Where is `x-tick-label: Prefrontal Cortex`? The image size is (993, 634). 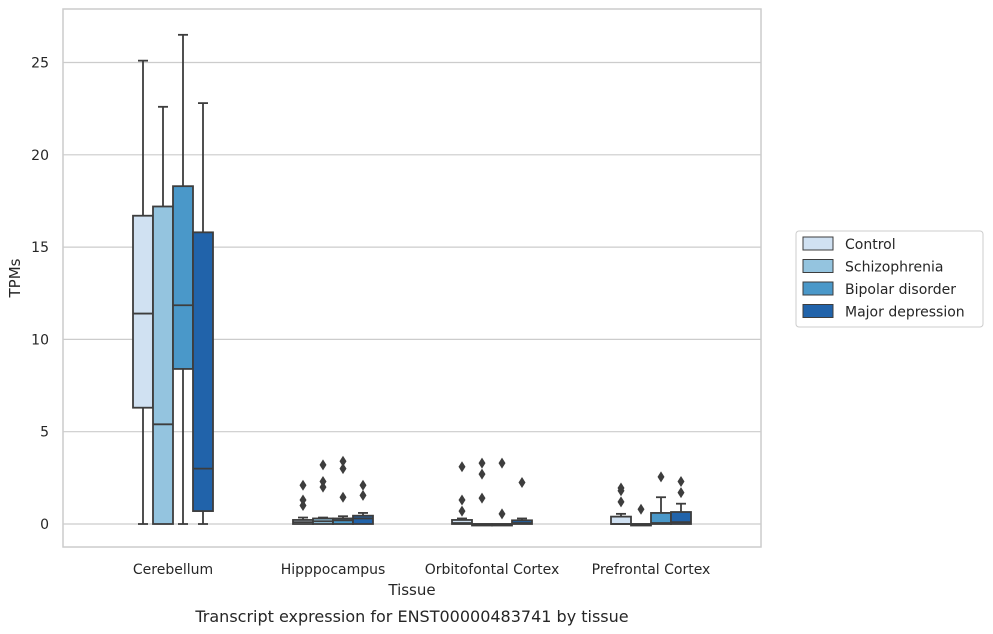 x-tick-label: Prefrontal Cortex is located at coordinates (651, 570).